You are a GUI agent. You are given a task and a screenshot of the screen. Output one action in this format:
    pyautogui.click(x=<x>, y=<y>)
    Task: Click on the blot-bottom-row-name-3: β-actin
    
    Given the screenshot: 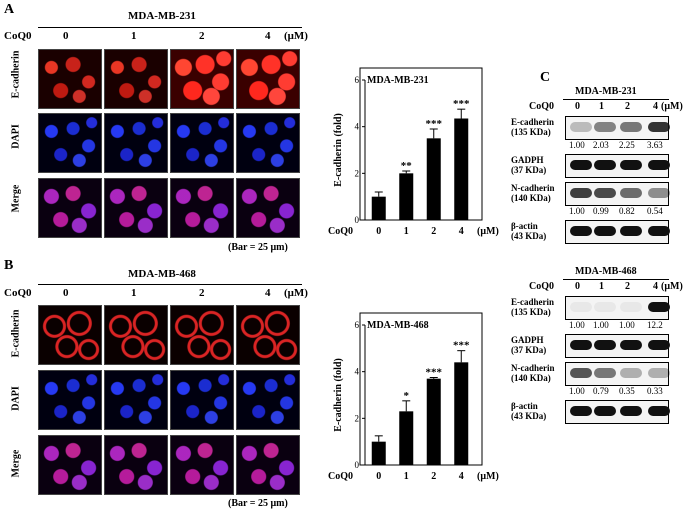 What is the action you would take?
    pyautogui.click(x=524, y=406)
    